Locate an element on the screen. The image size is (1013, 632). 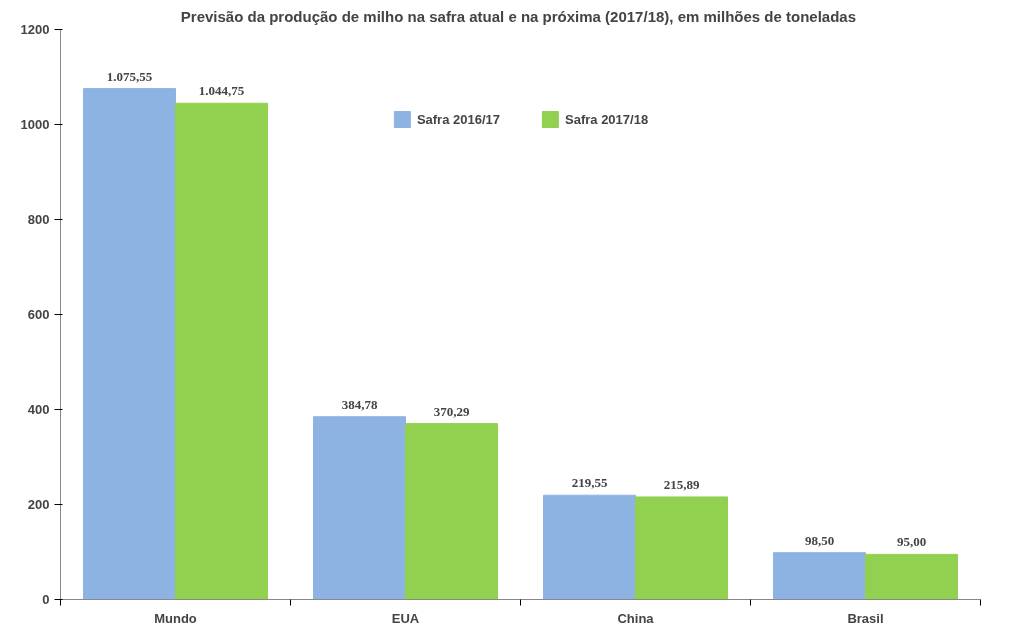
y-tick-label: 800 is located at coordinates (38, 219).